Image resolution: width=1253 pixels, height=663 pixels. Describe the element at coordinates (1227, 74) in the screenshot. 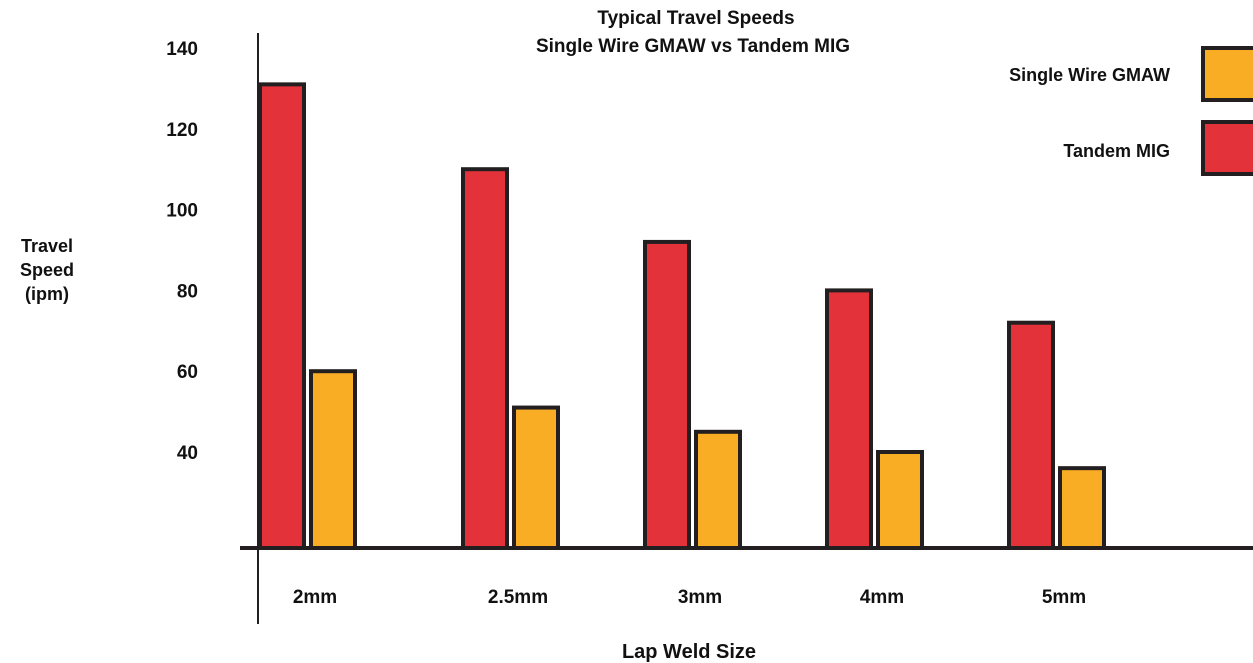

I see `legend-swatch-single-wire` at that location.